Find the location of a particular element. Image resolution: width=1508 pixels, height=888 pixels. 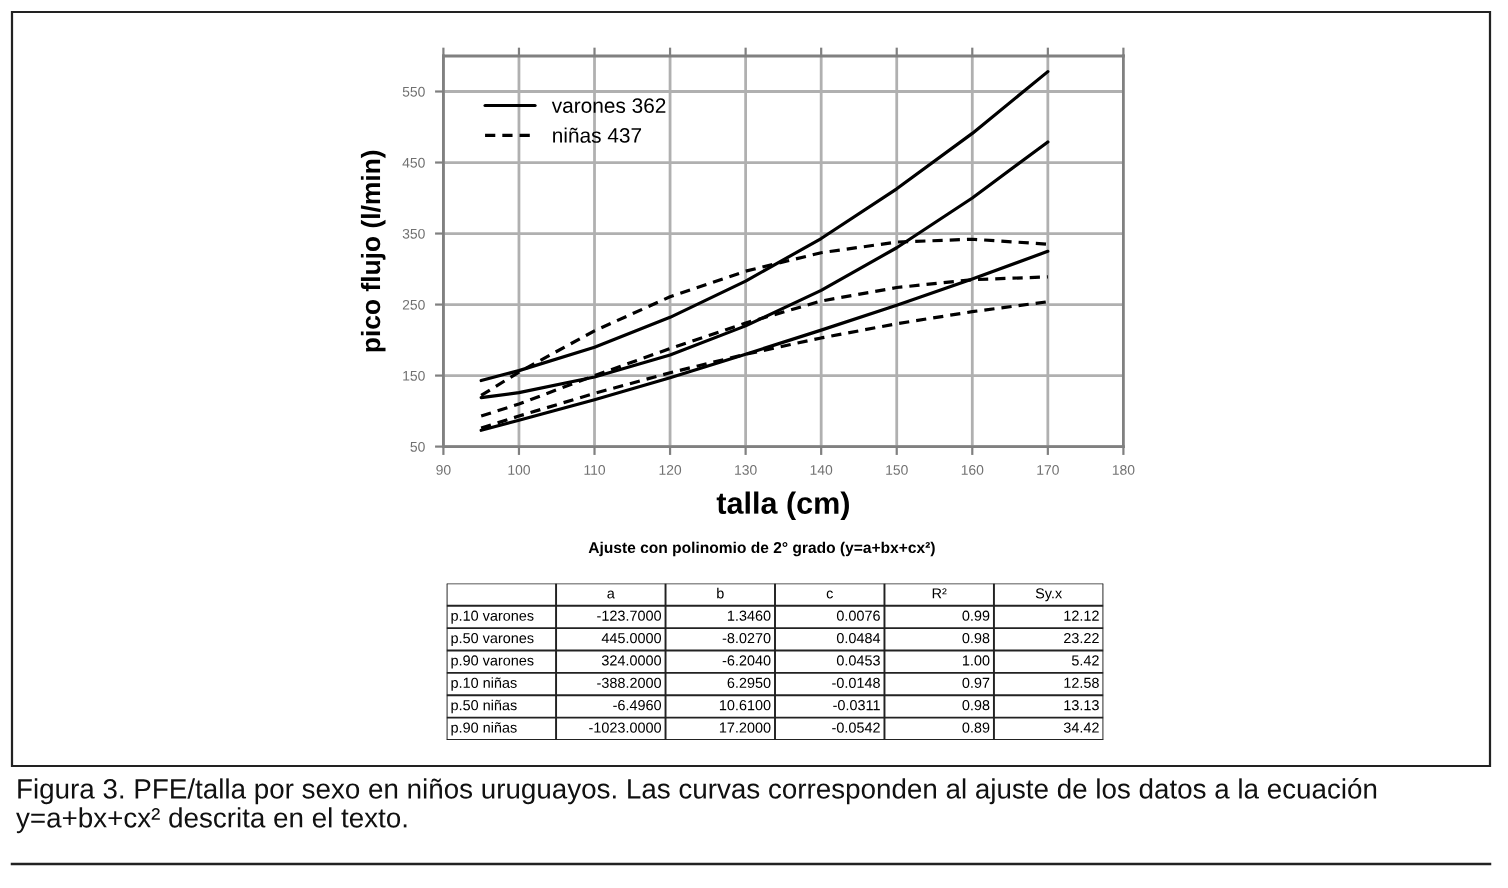

legend-label: varones 362 is located at coordinates (608, 105).